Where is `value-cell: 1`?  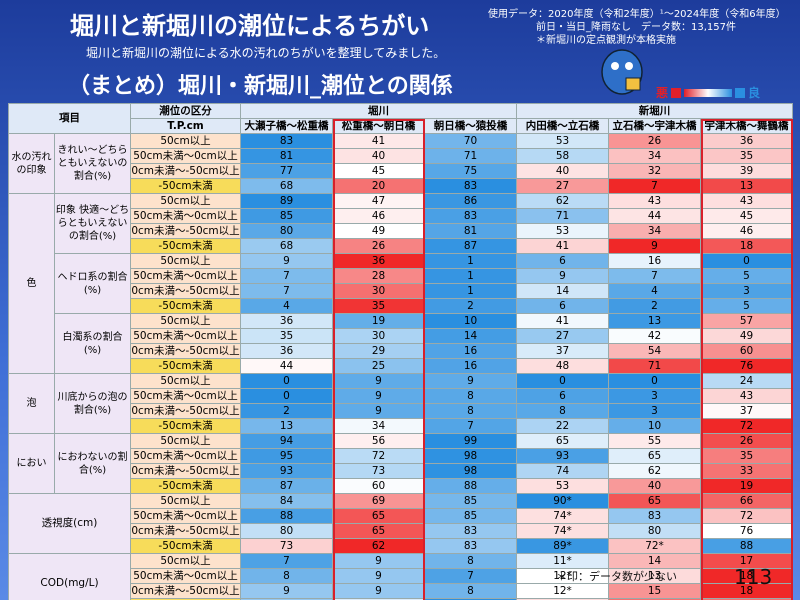 value-cell: 1 is located at coordinates (470, 276).